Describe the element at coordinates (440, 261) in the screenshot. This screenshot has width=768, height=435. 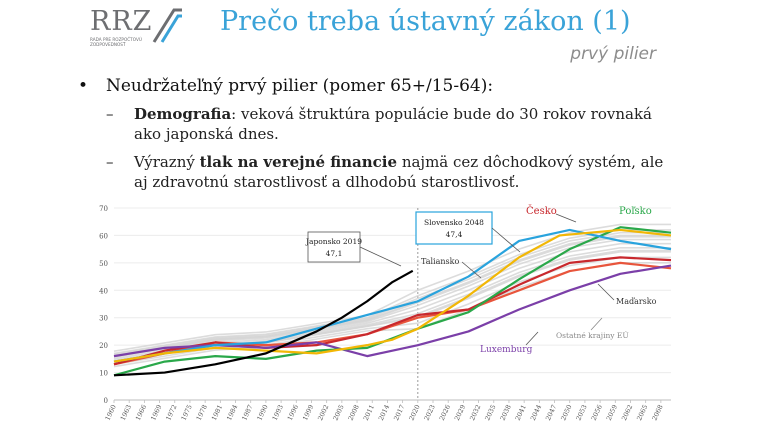
I see `taliansko-label: Taliansko` at that location.